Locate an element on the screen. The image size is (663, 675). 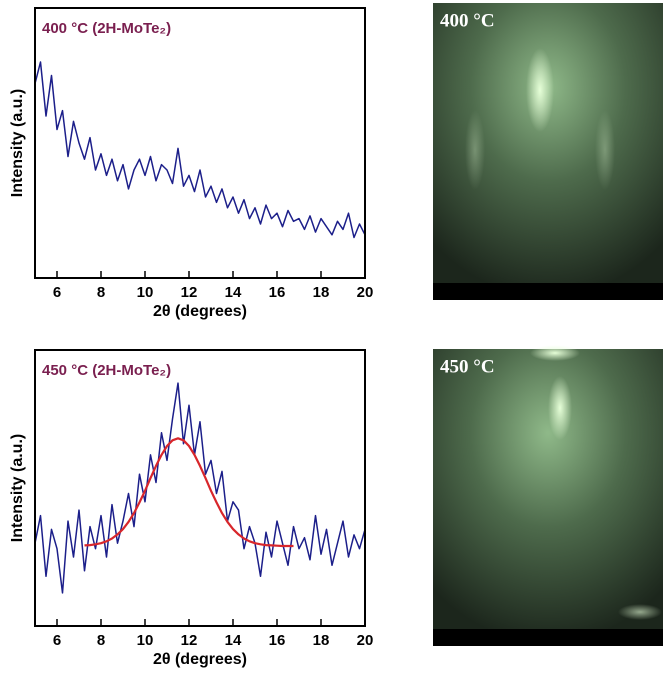
chart-title: 450 °C (2H-MoTe₂) is located at coordinates (106, 370).